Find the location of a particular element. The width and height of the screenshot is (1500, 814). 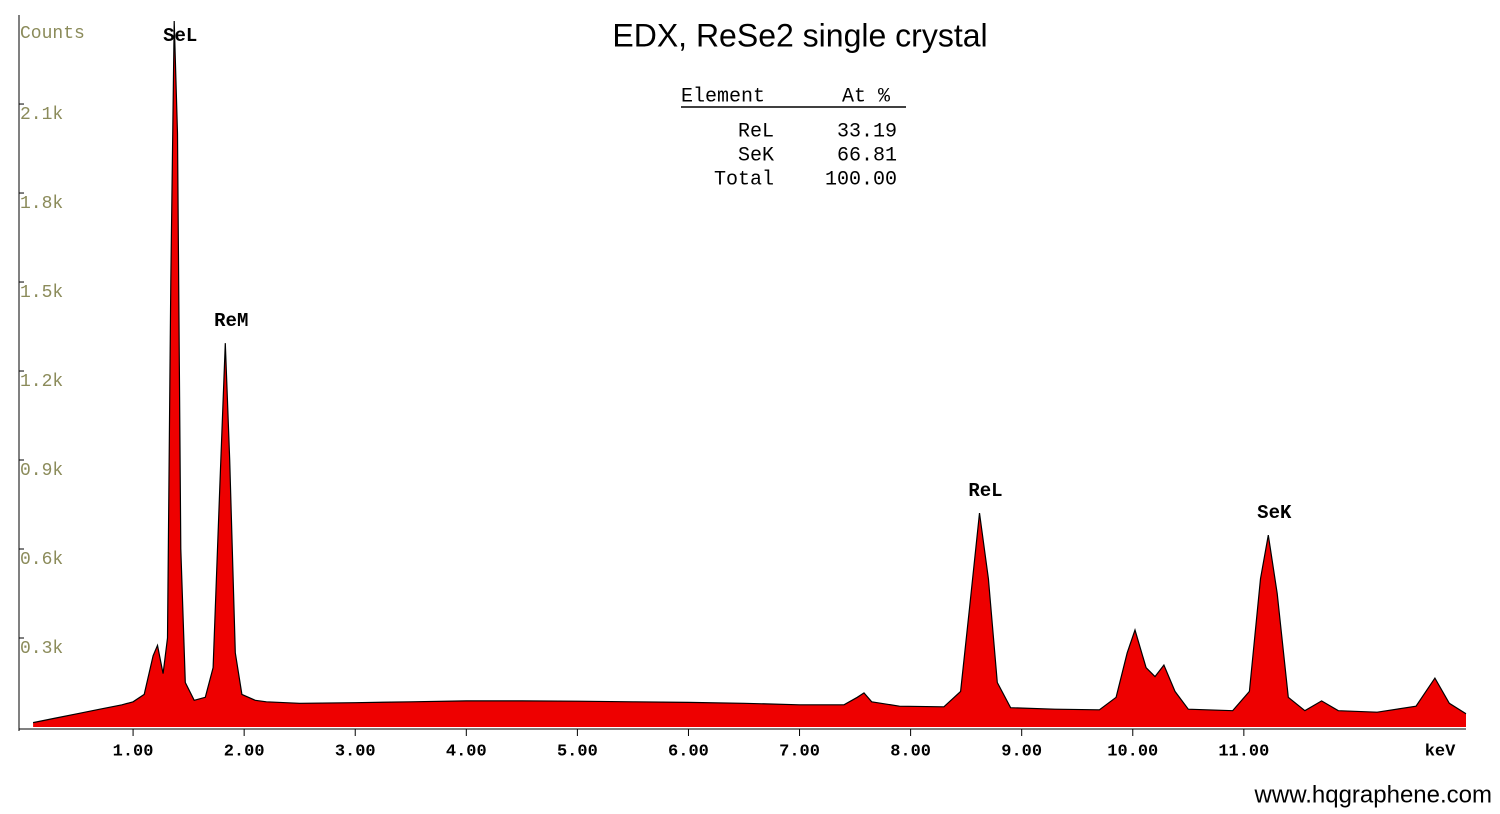

table-cell: 100.00 is located at coordinates (861, 179).